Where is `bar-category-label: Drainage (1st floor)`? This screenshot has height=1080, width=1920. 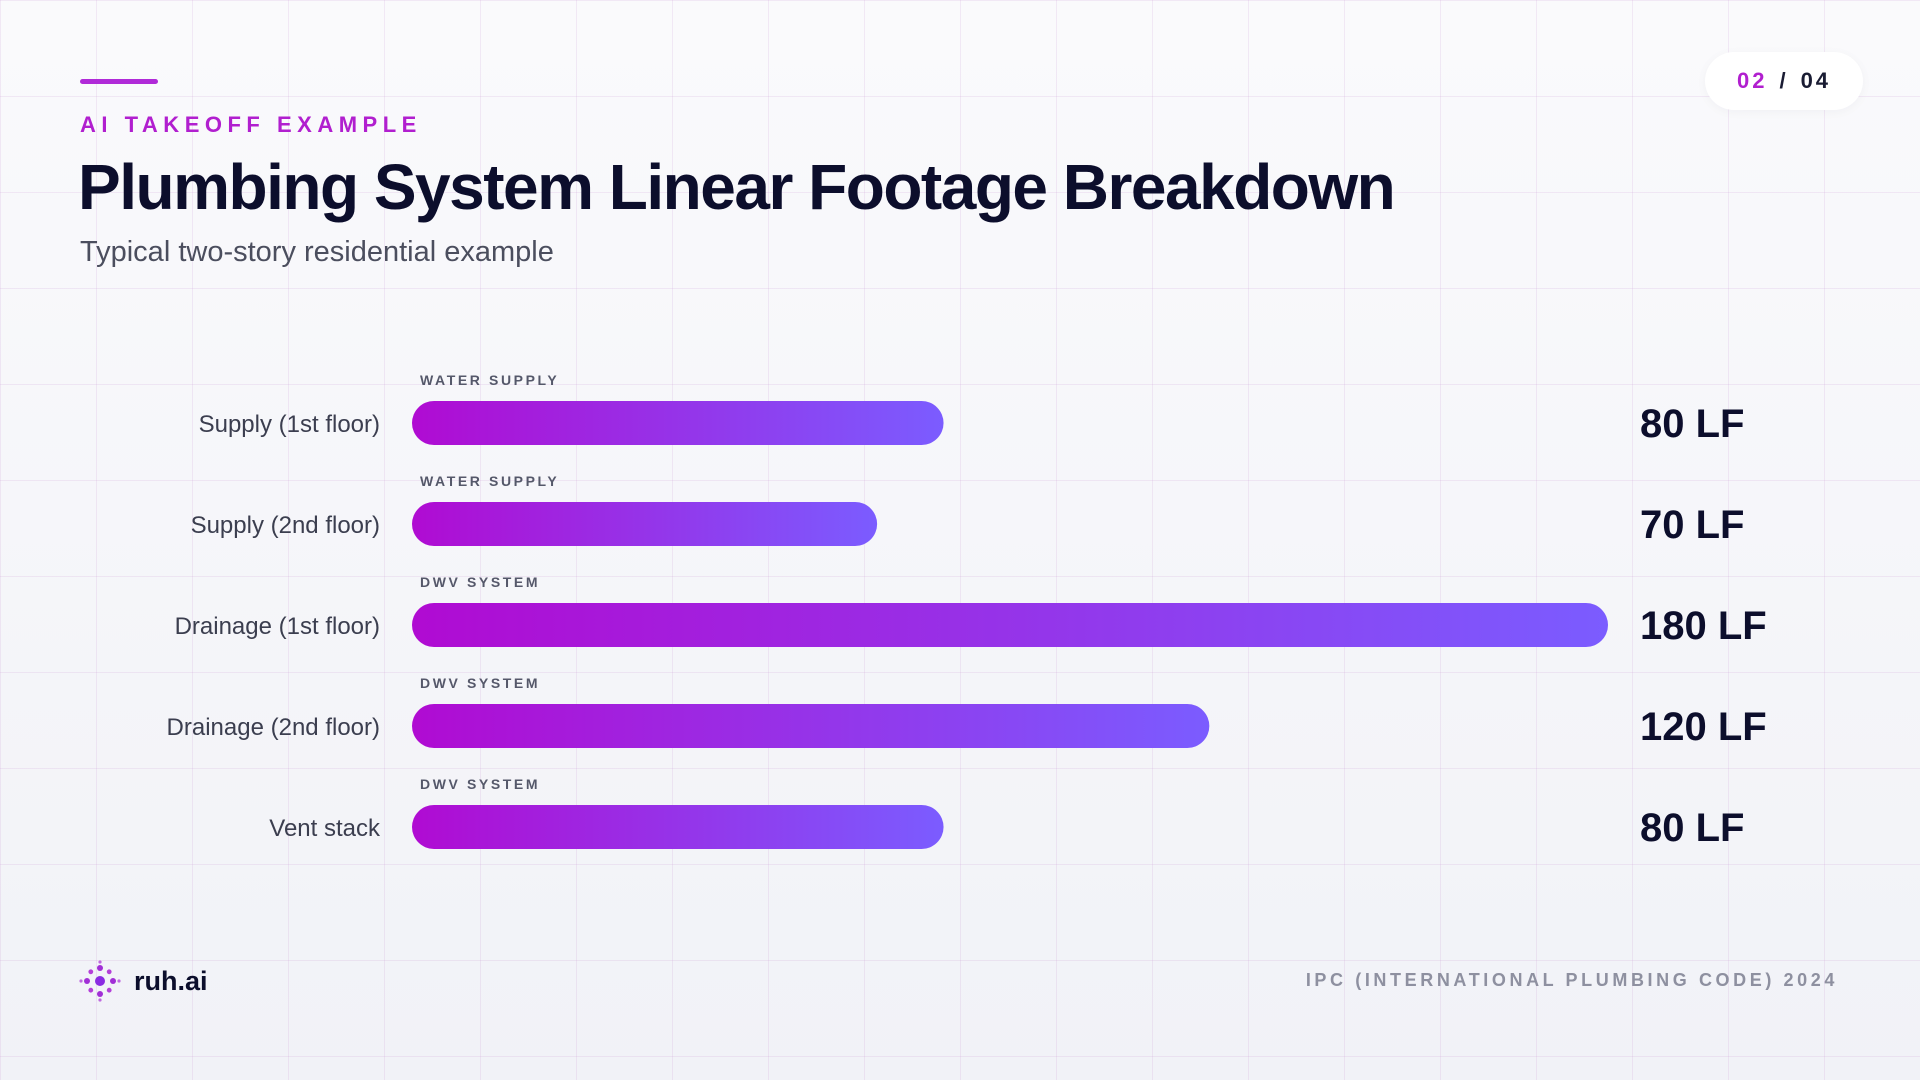 bar-category-label: Drainage (1st floor) is located at coordinates (277, 626).